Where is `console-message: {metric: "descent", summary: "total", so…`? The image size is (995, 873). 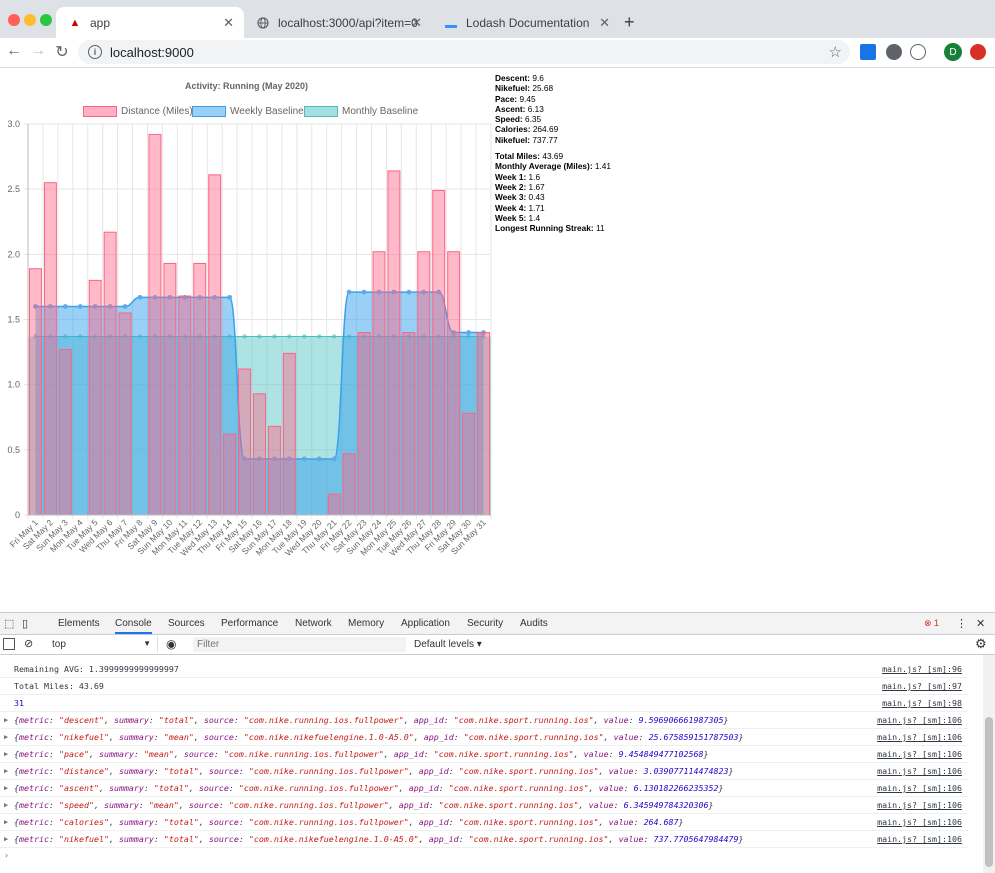
console-message: {metric: "descent", summary: "total", so… is located at coordinates (371, 720).